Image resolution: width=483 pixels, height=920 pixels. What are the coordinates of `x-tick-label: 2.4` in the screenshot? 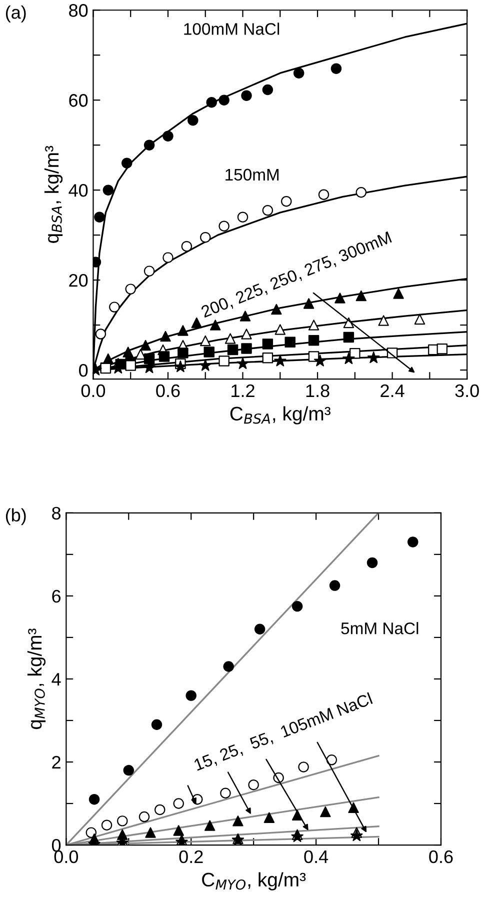 It's located at (392, 390).